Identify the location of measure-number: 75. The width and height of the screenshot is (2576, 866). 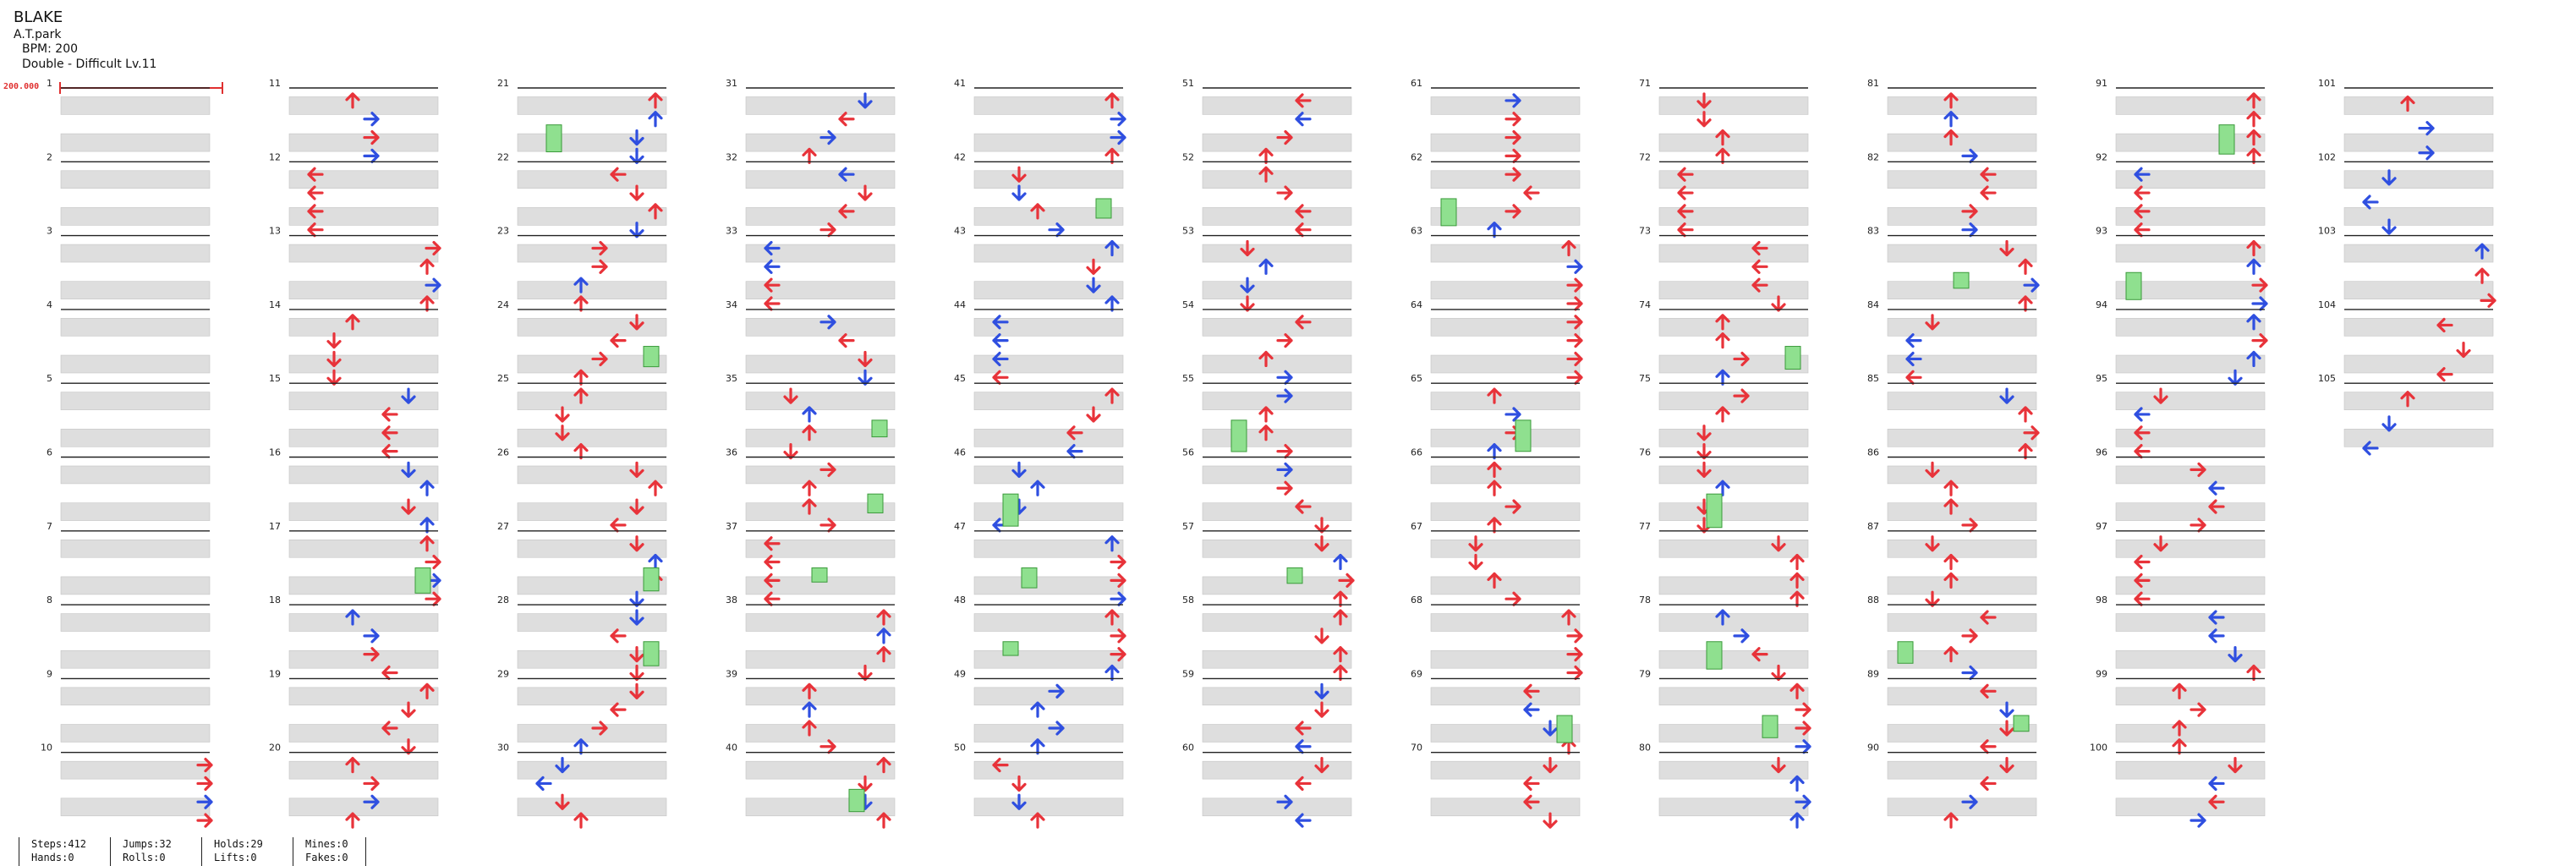
(1645, 378).